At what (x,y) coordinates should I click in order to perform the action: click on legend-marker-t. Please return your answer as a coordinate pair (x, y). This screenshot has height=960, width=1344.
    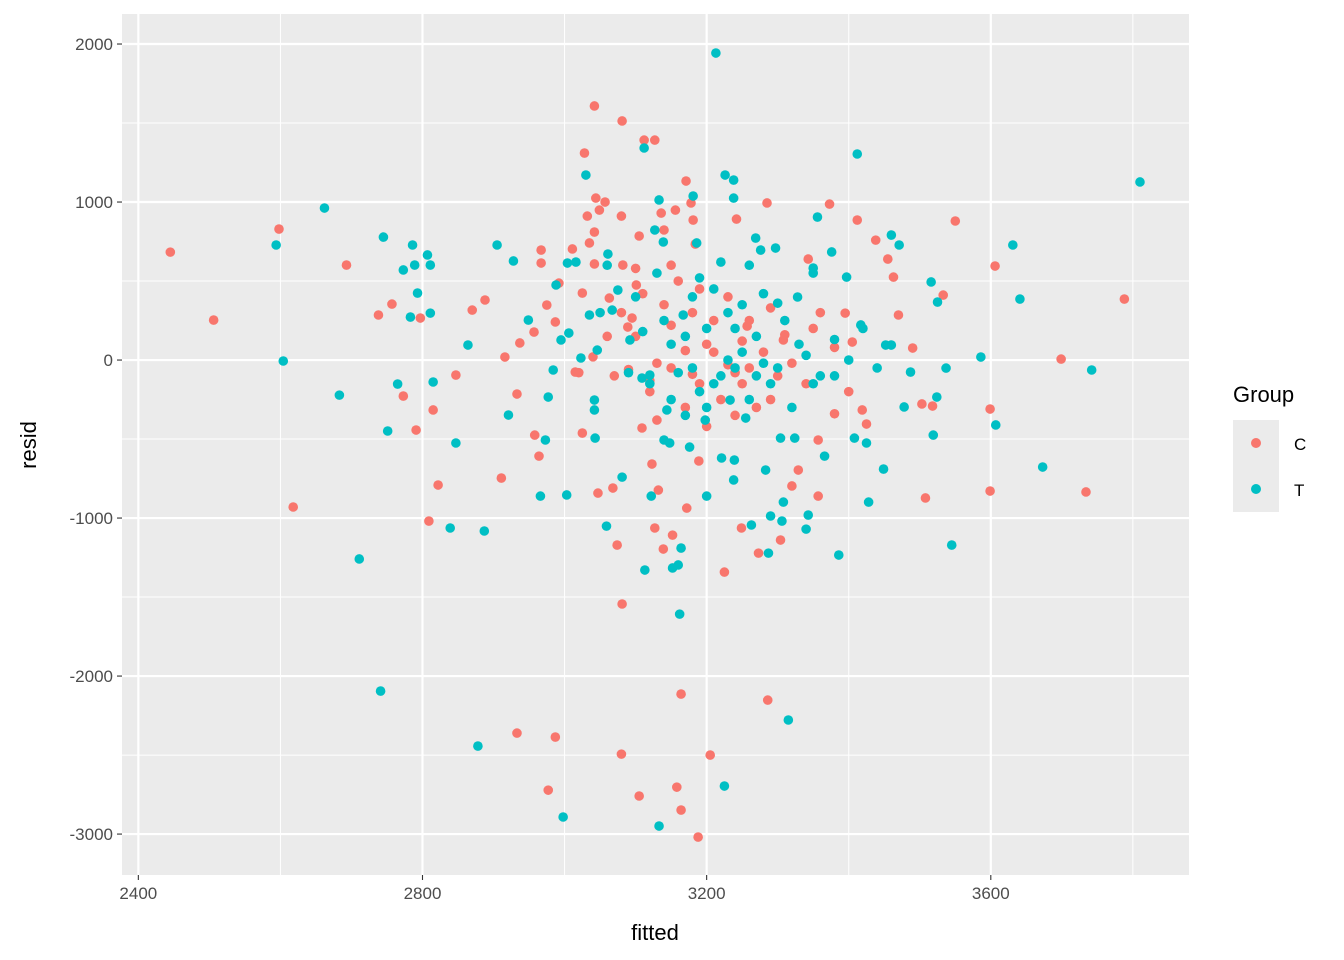
    Looking at the image, I should click on (1256, 489).